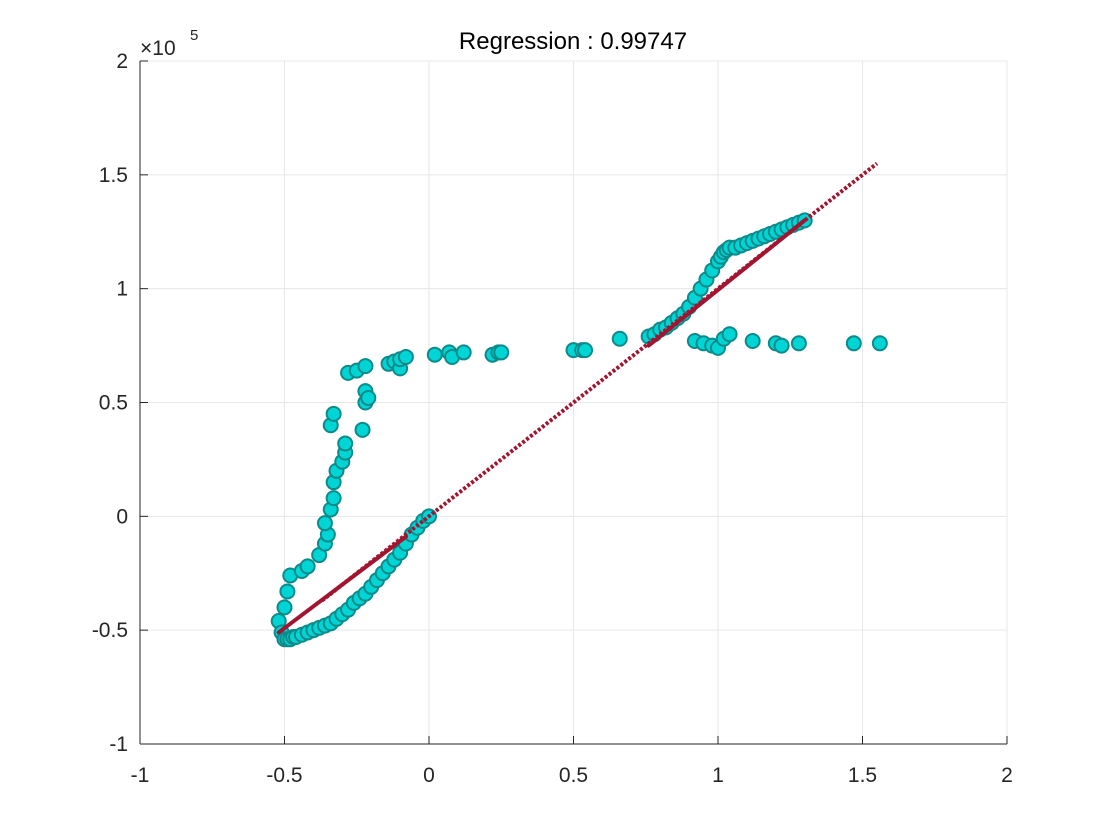 This screenshot has width=1108, height=833. I want to click on fit-line-solid, so click(726, 283).